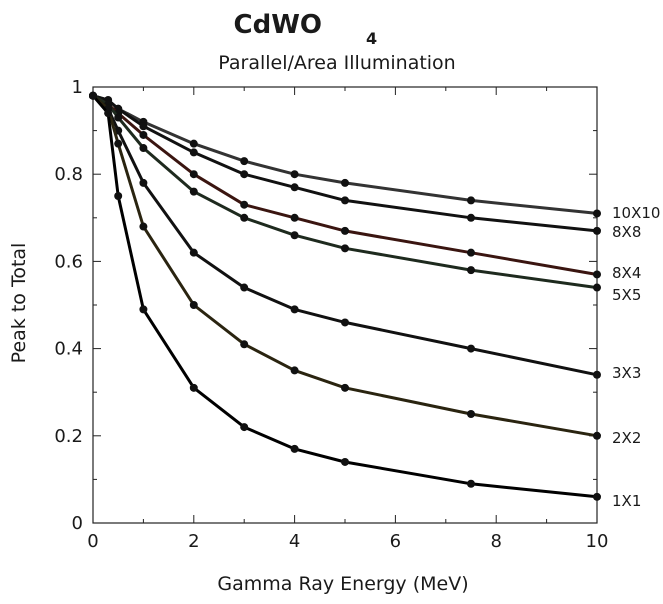 The width and height of the screenshot is (663, 604). I want to click on series-label: 1X1, so click(626, 501).